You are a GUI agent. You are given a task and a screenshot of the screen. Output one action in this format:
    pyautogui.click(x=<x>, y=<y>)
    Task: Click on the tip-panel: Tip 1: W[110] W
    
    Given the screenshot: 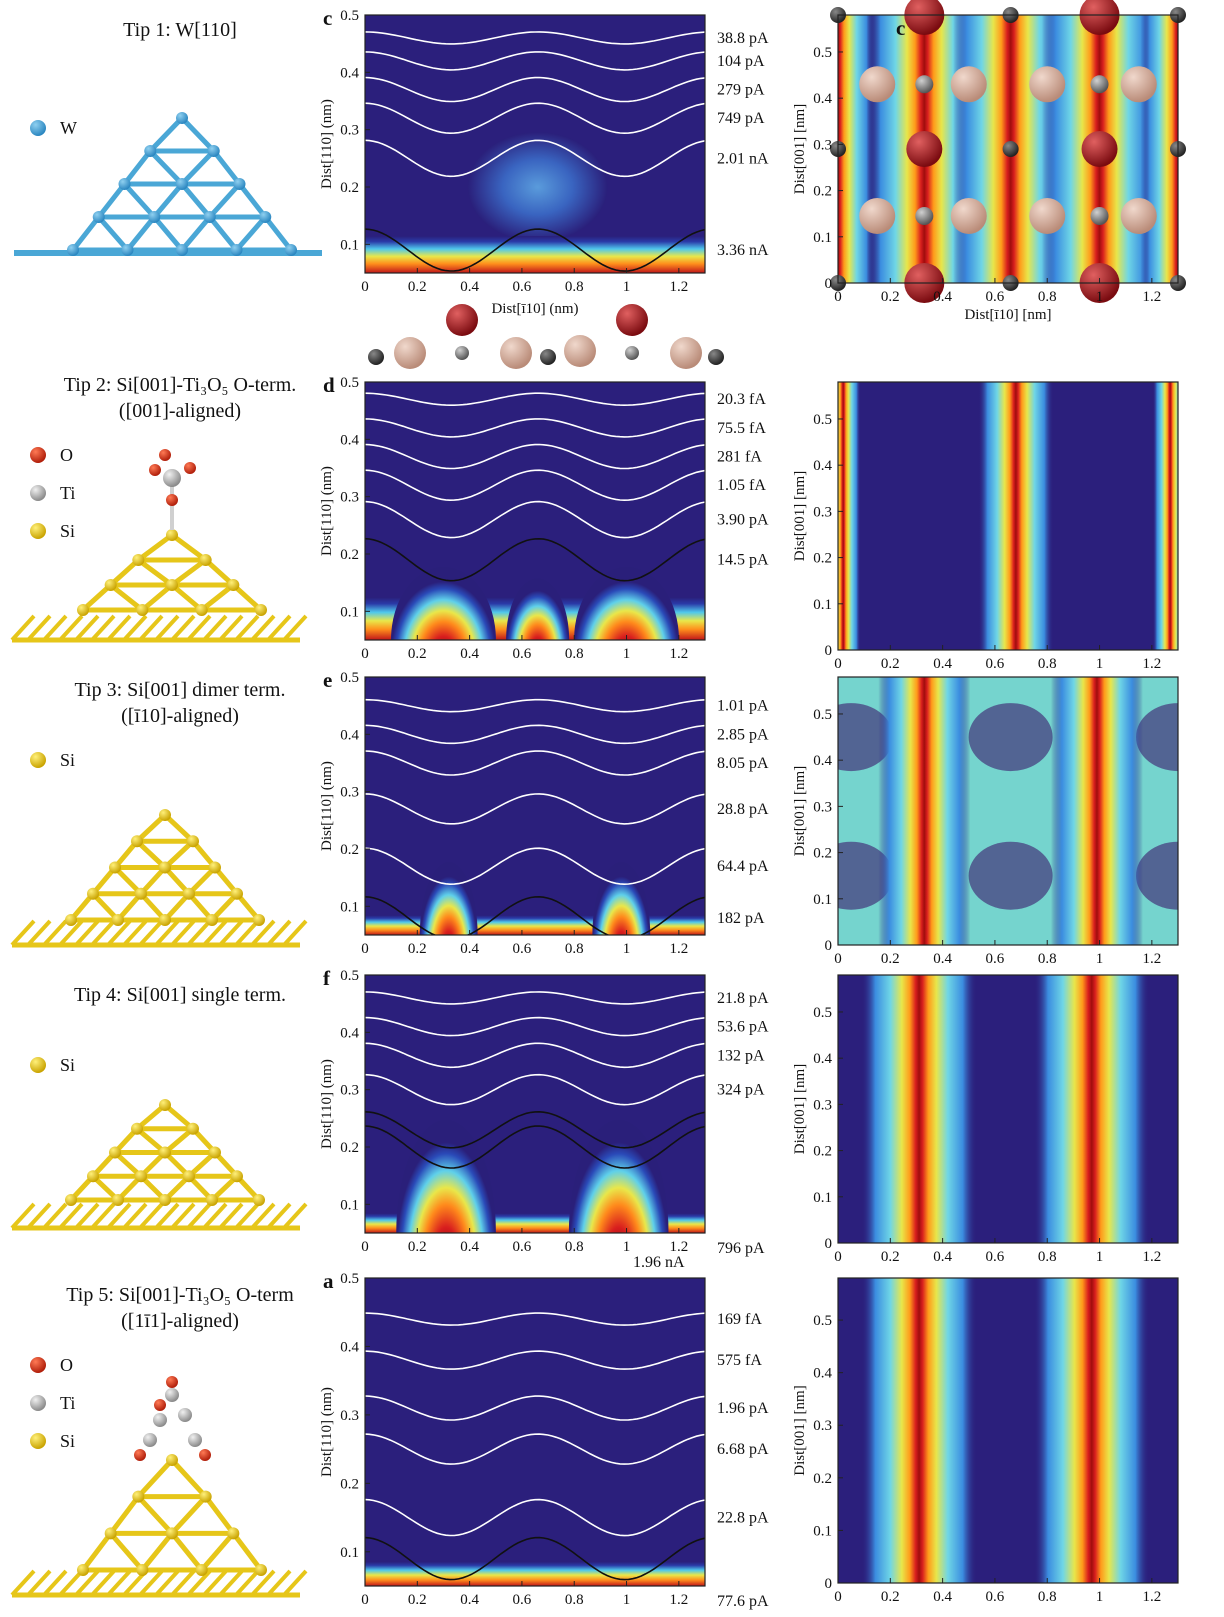 What is the action you would take?
    pyautogui.click(x=133, y=78)
    